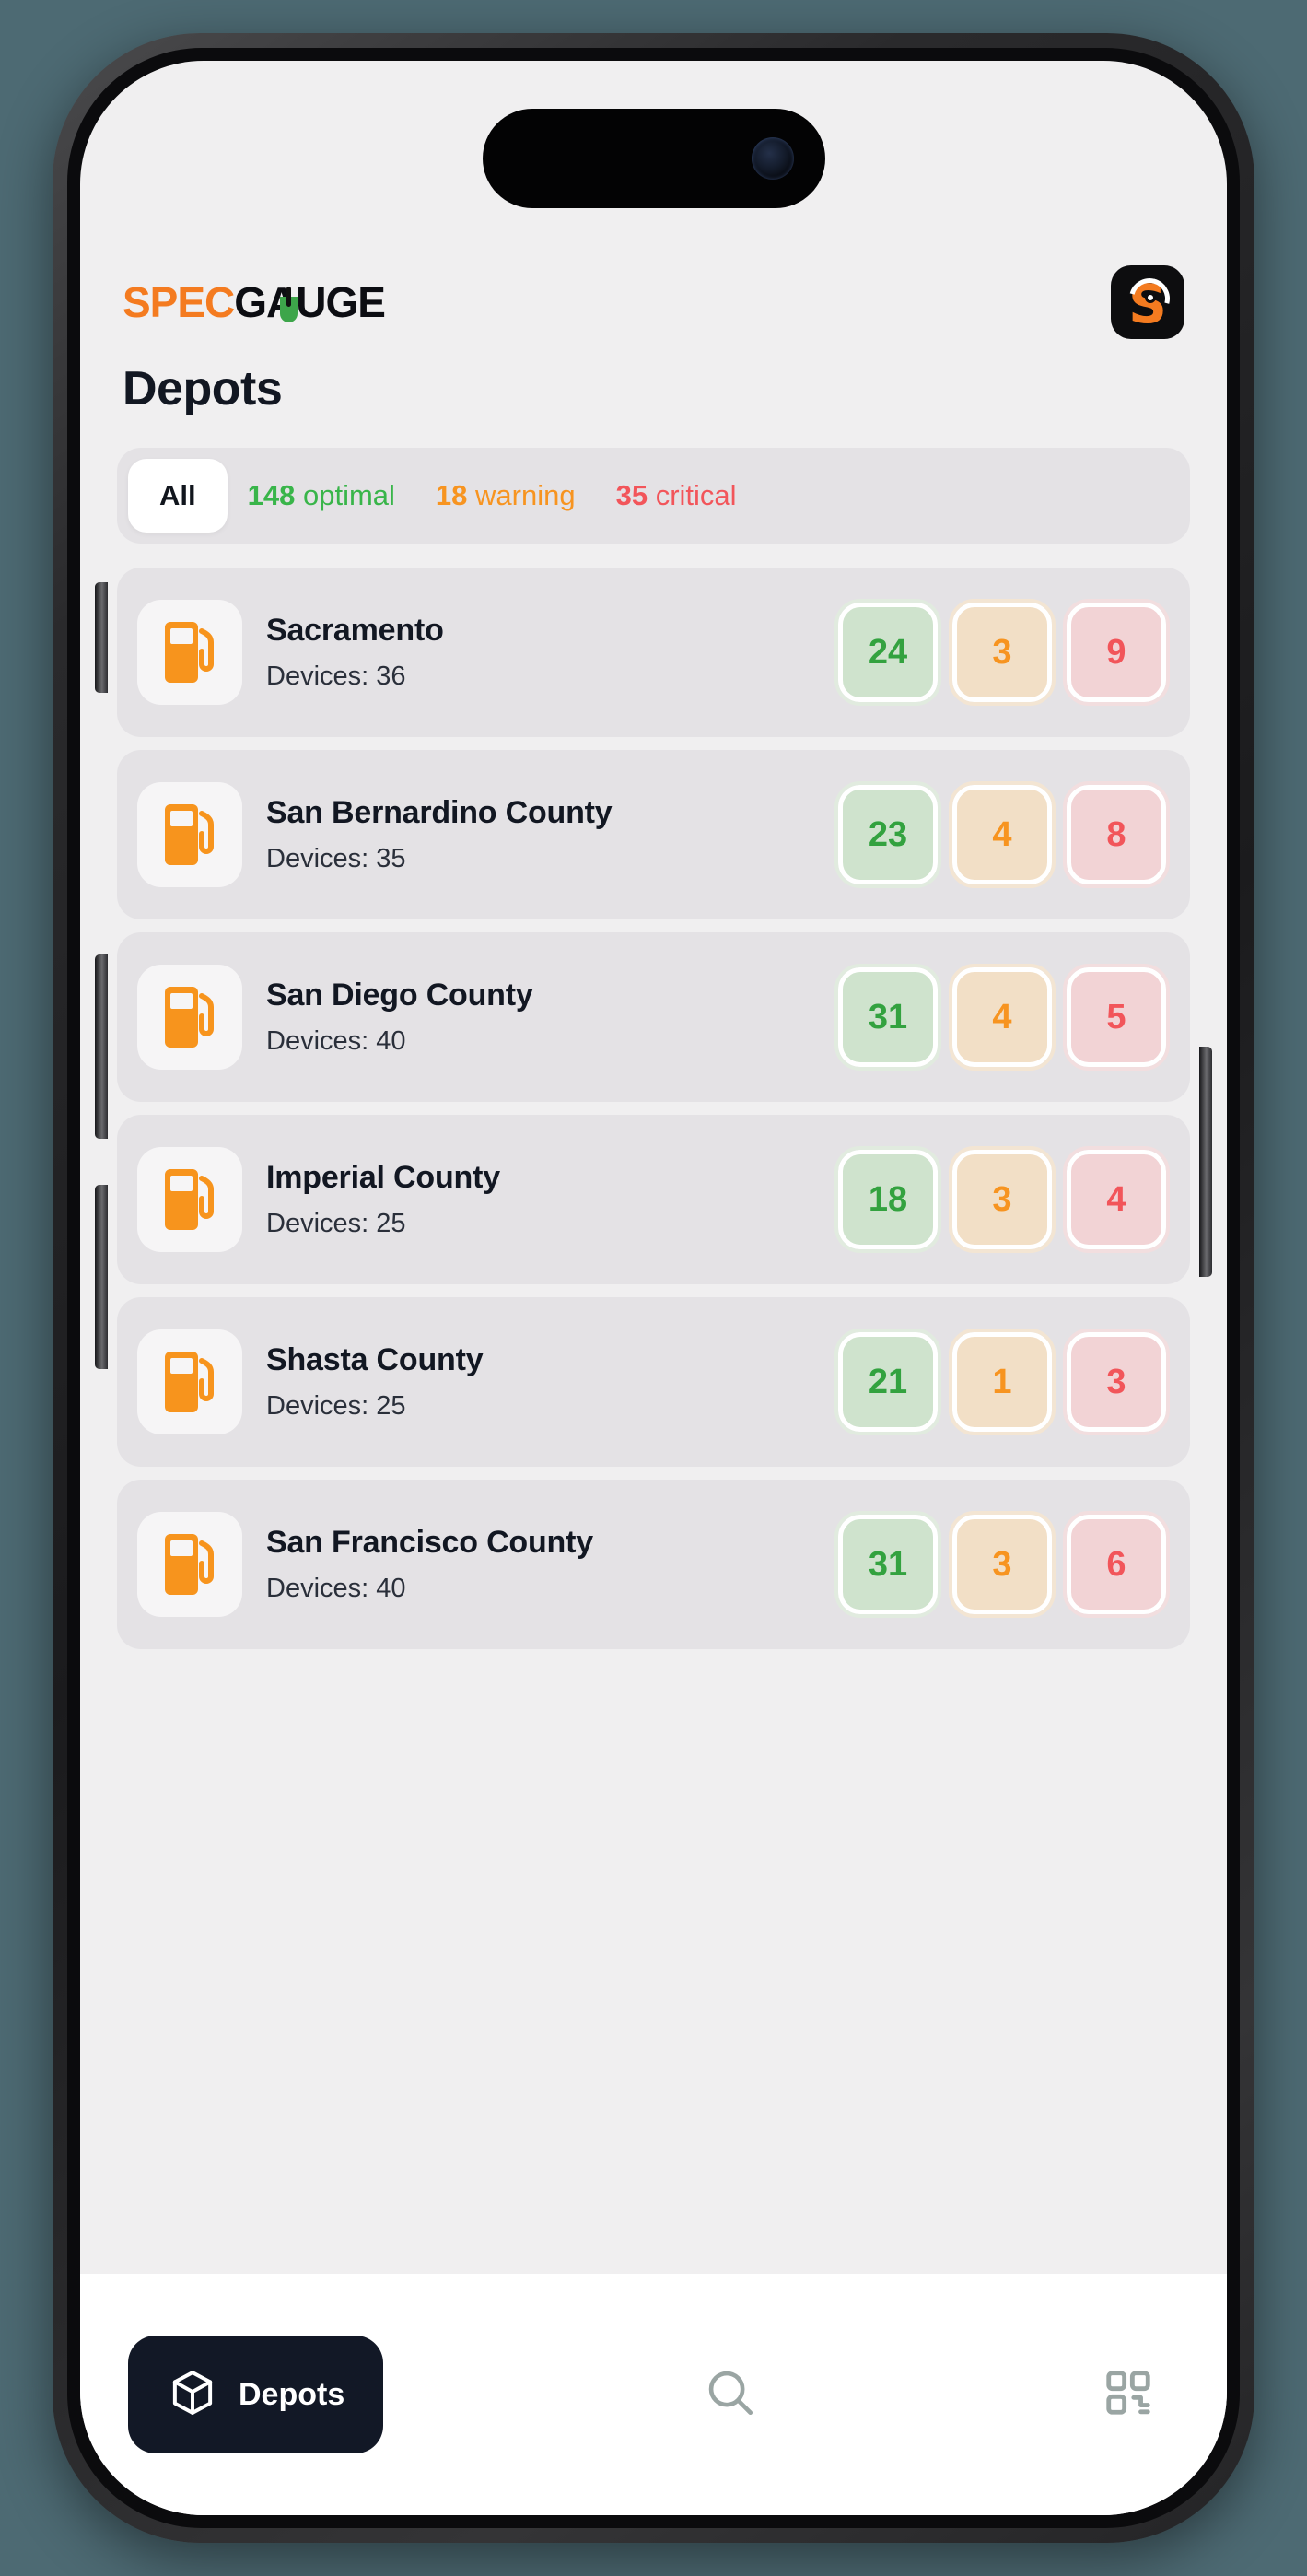  I want to click on depot-row: Shasta County Devices: 25 21 1 3, so click(653, 1382).